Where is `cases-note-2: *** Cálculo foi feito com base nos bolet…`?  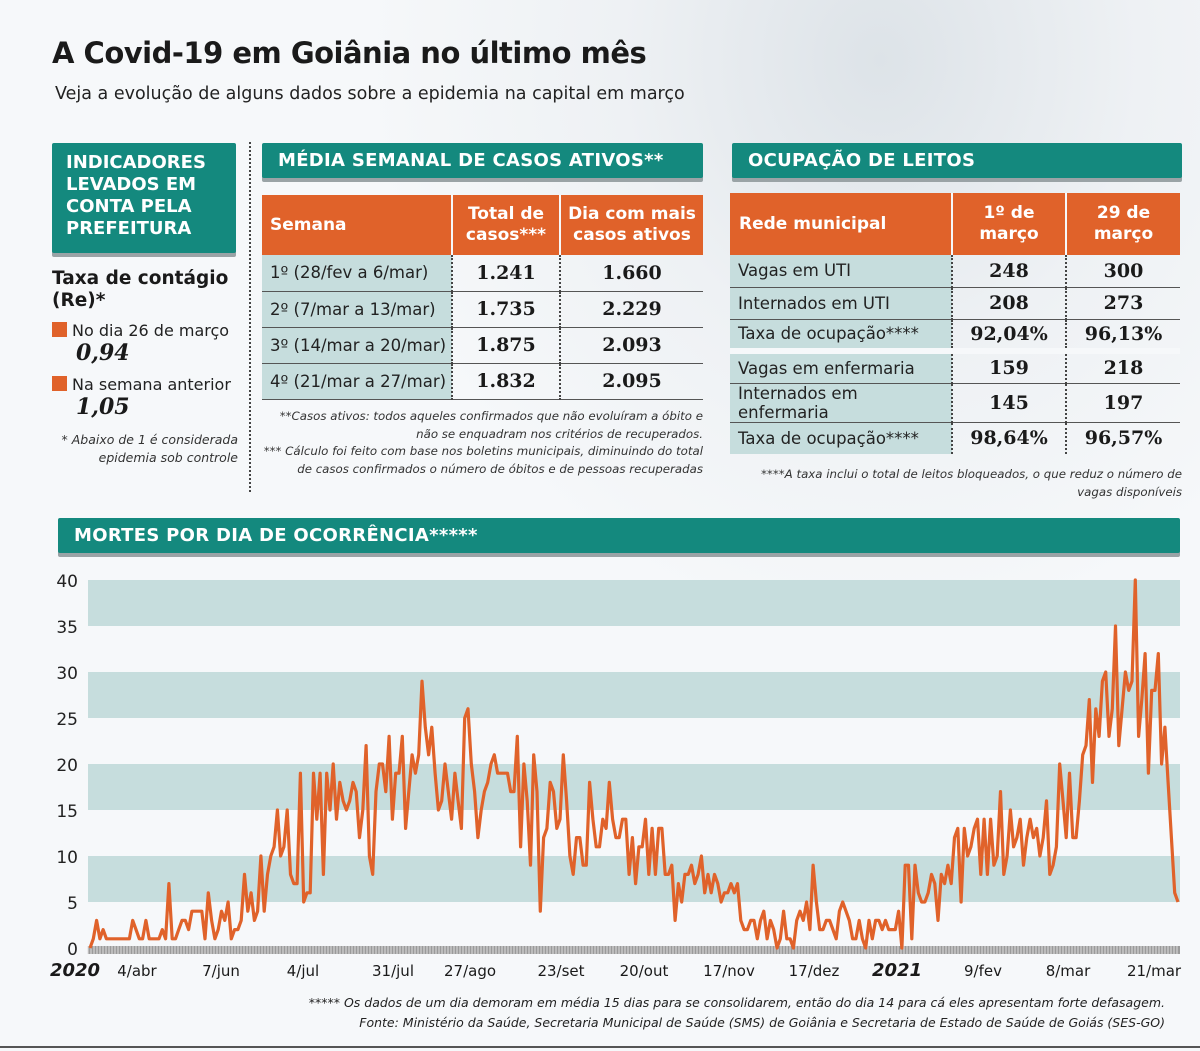 cases-note-2: *** Cálculo foi feito com base nos bolet… is located at coordinates (483, 460).